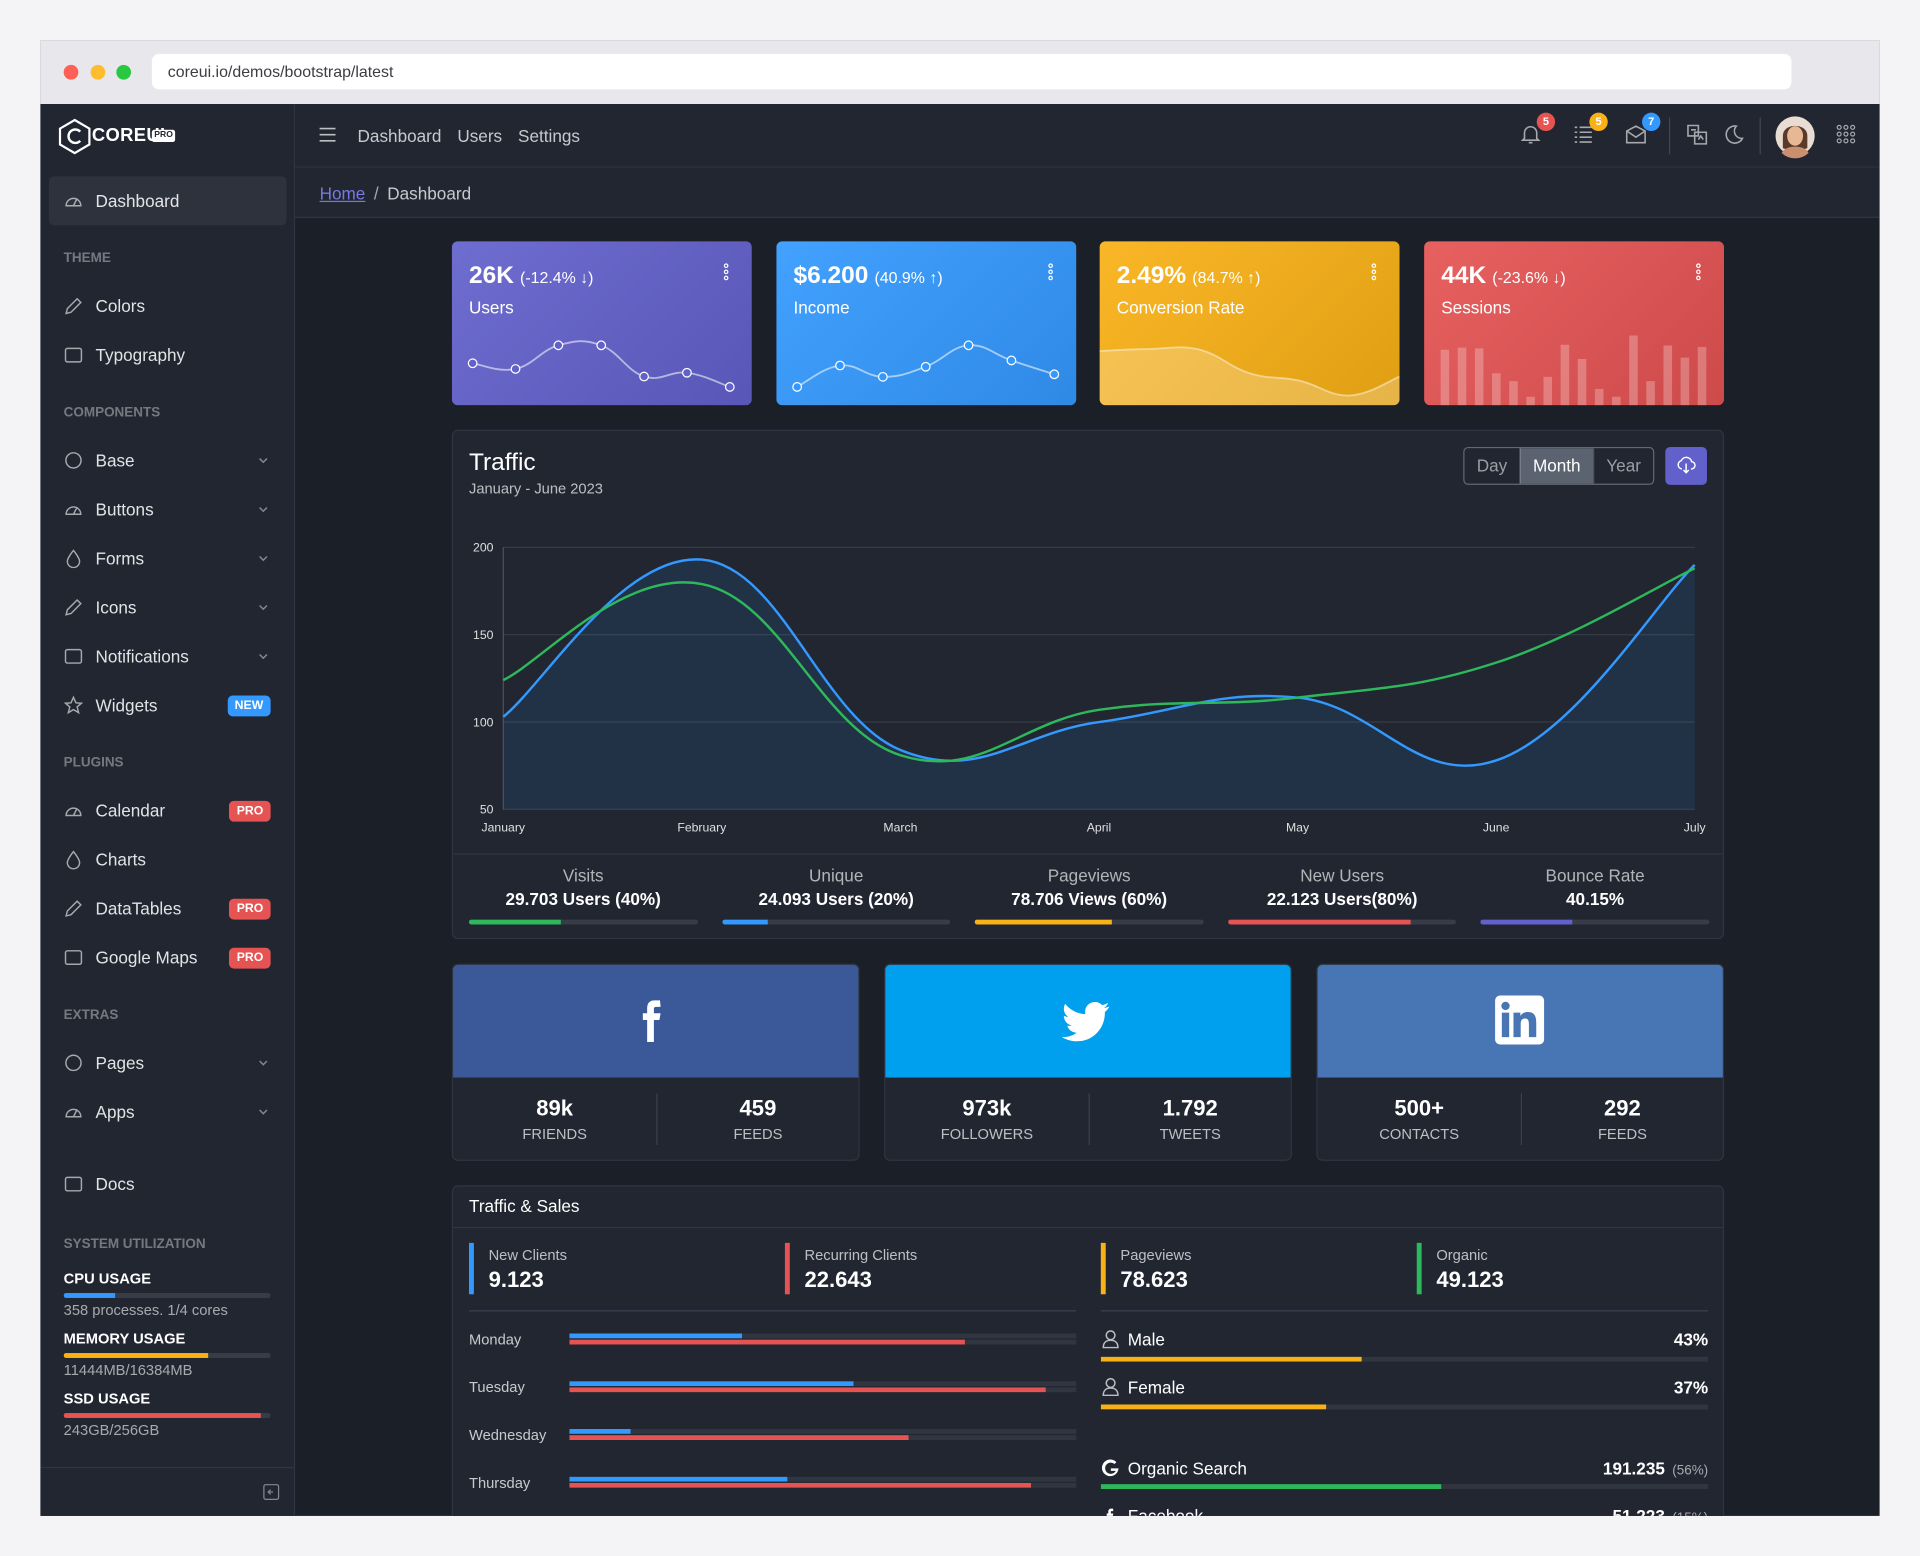 This screenshot has height=1556, width=1920. What do you see at coordinates (342, 193) in the screenshot?
I see `breadcrumb-item: Home` at bounding box center [342, 193].